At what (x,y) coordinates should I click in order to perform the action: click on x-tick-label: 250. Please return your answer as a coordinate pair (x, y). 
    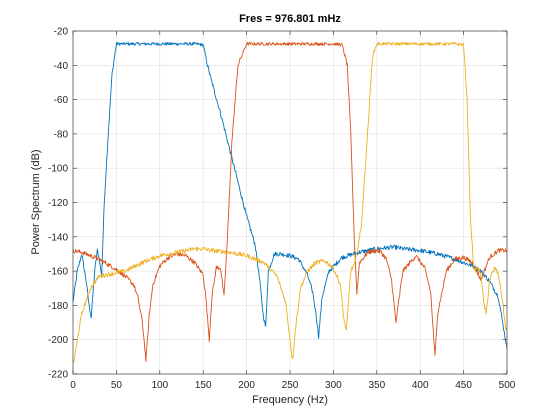
    Looking at the image, I should click on (290, 385).